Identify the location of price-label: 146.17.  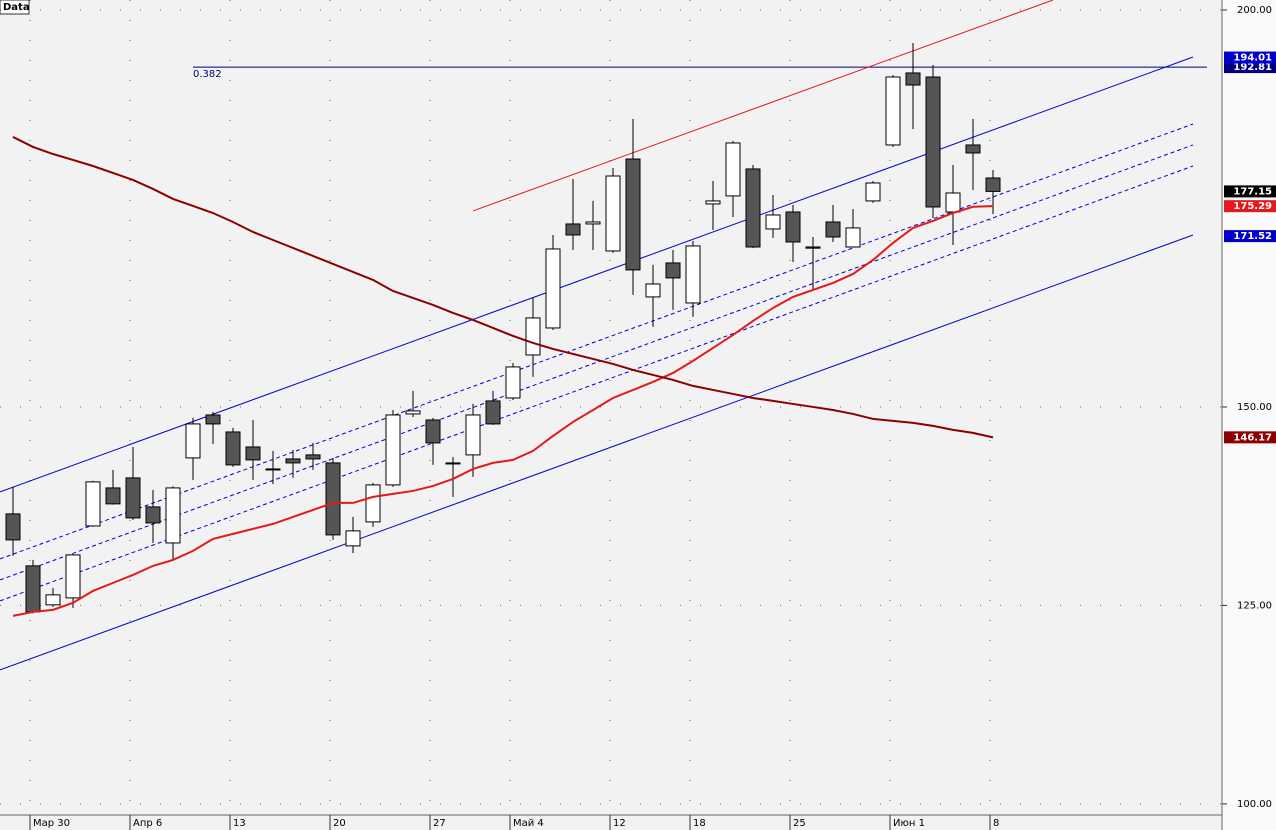
(1252, 437).